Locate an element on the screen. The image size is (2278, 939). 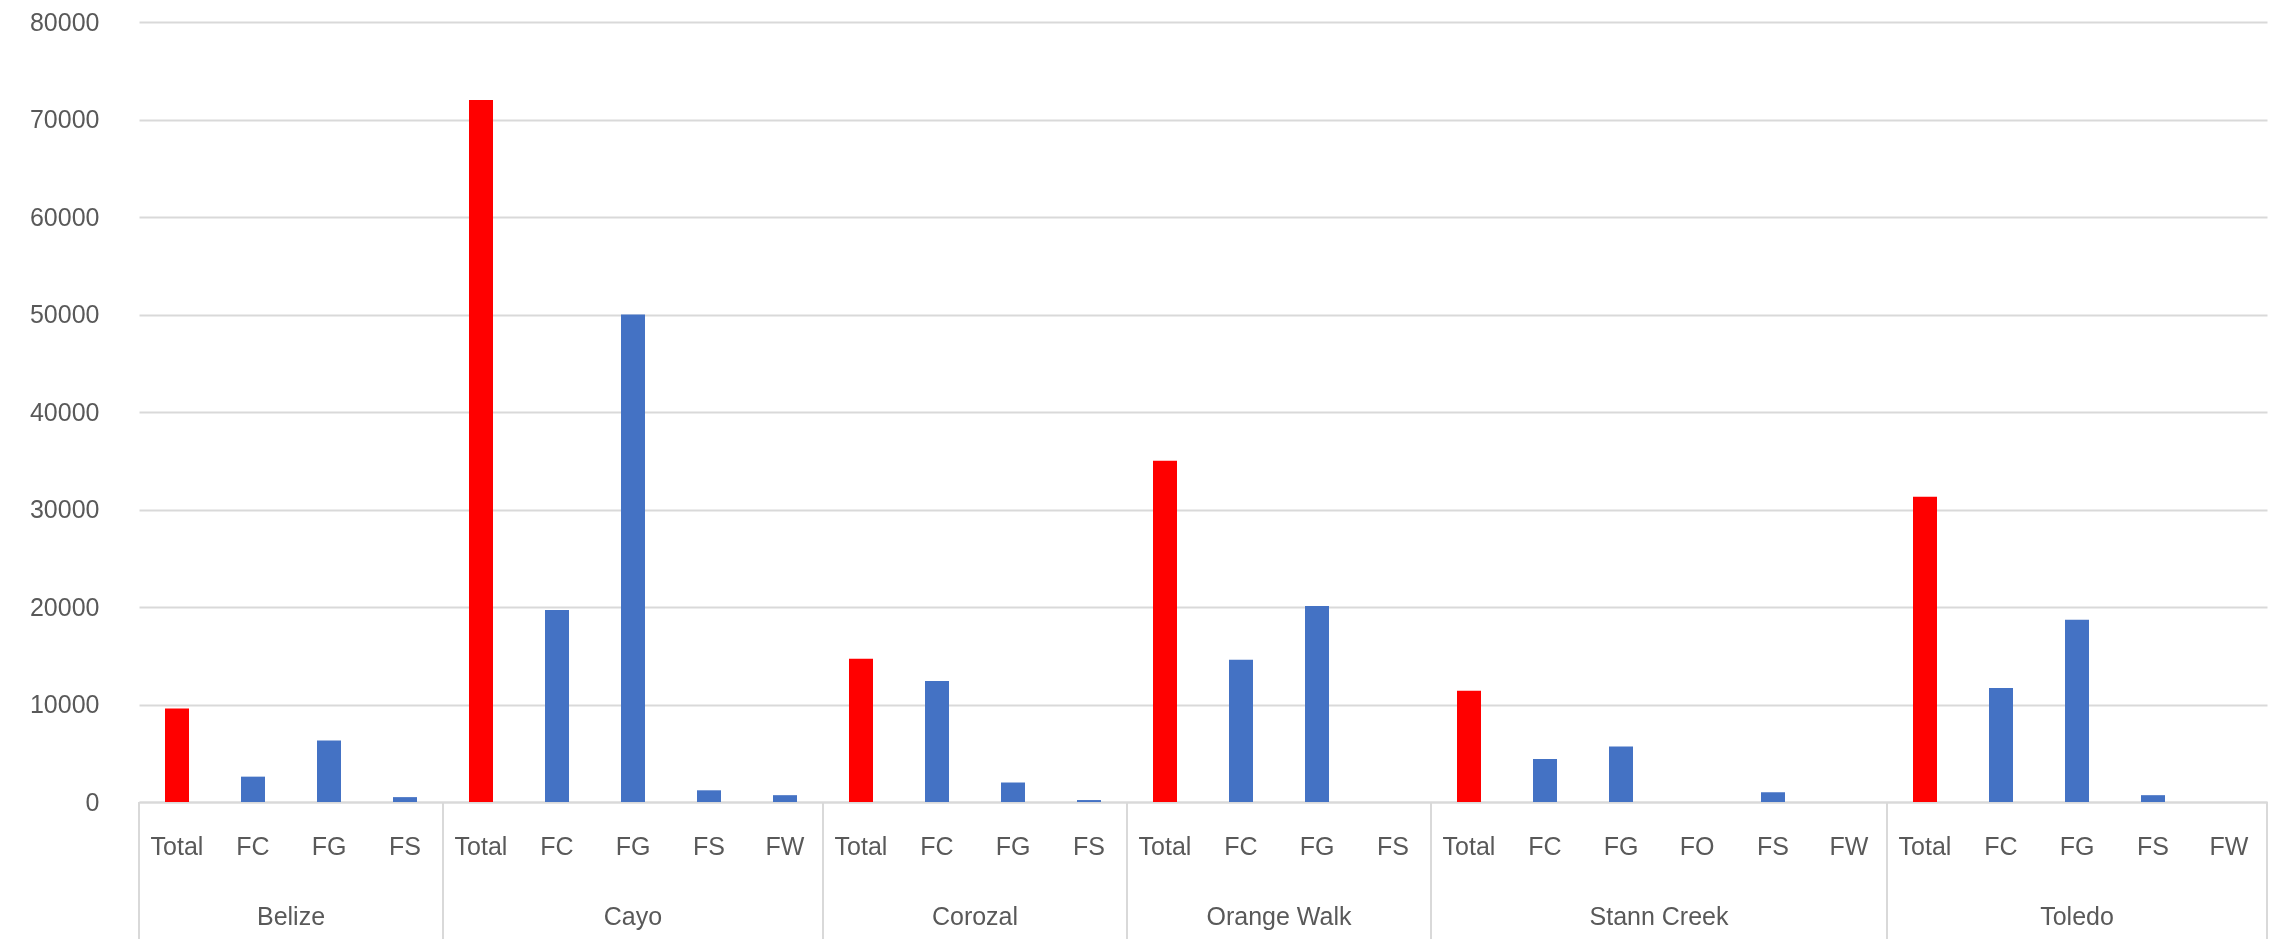
text: Stann Creek is located at coordinates (1659, 916).